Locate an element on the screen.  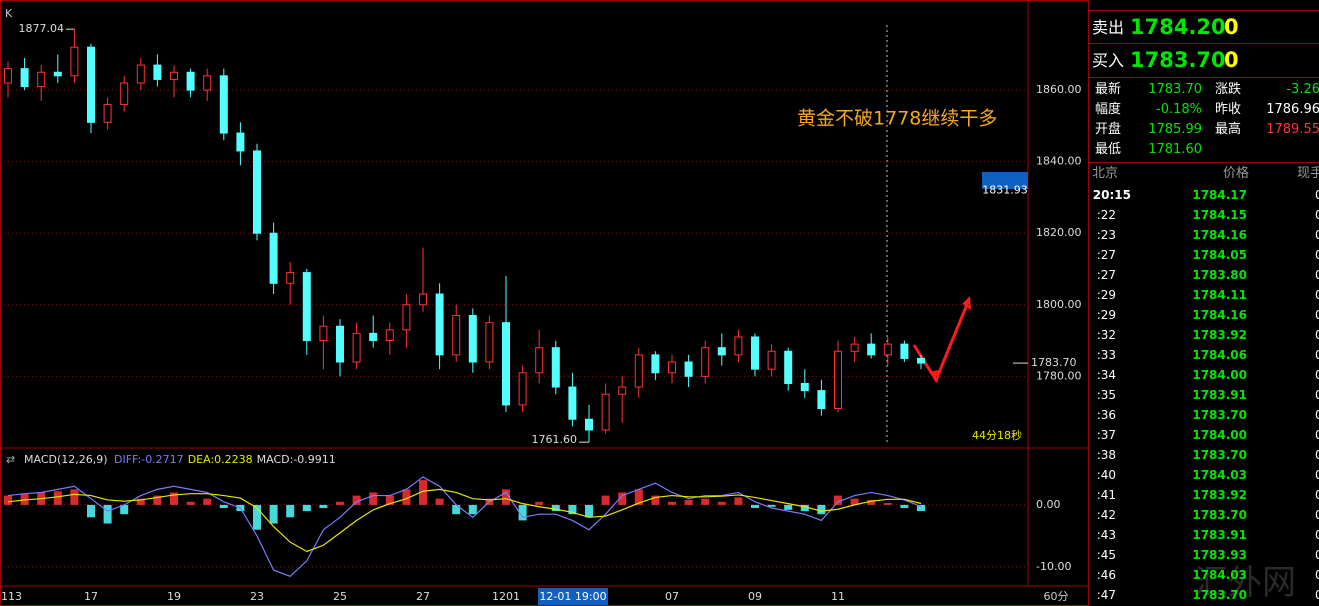
tick-time: :34 is located at coordinates (1106, 375).